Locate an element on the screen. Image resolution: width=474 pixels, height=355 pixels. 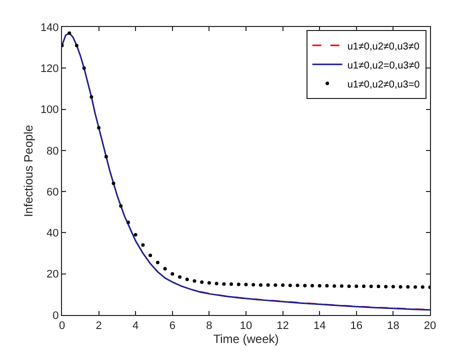
y-tick-label: 80 is located at coordinates (52, 151).